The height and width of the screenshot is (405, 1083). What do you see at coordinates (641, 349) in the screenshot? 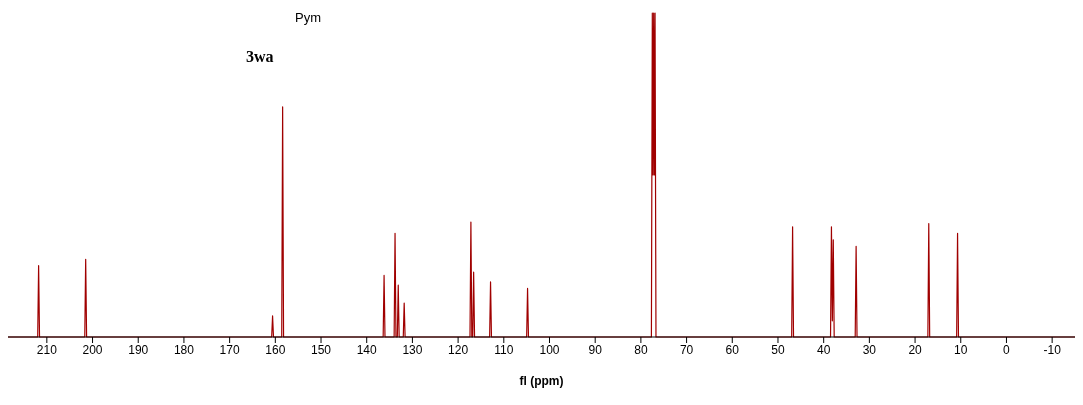
I see `x-tick-label: 80` at bounding box center [641, 349].